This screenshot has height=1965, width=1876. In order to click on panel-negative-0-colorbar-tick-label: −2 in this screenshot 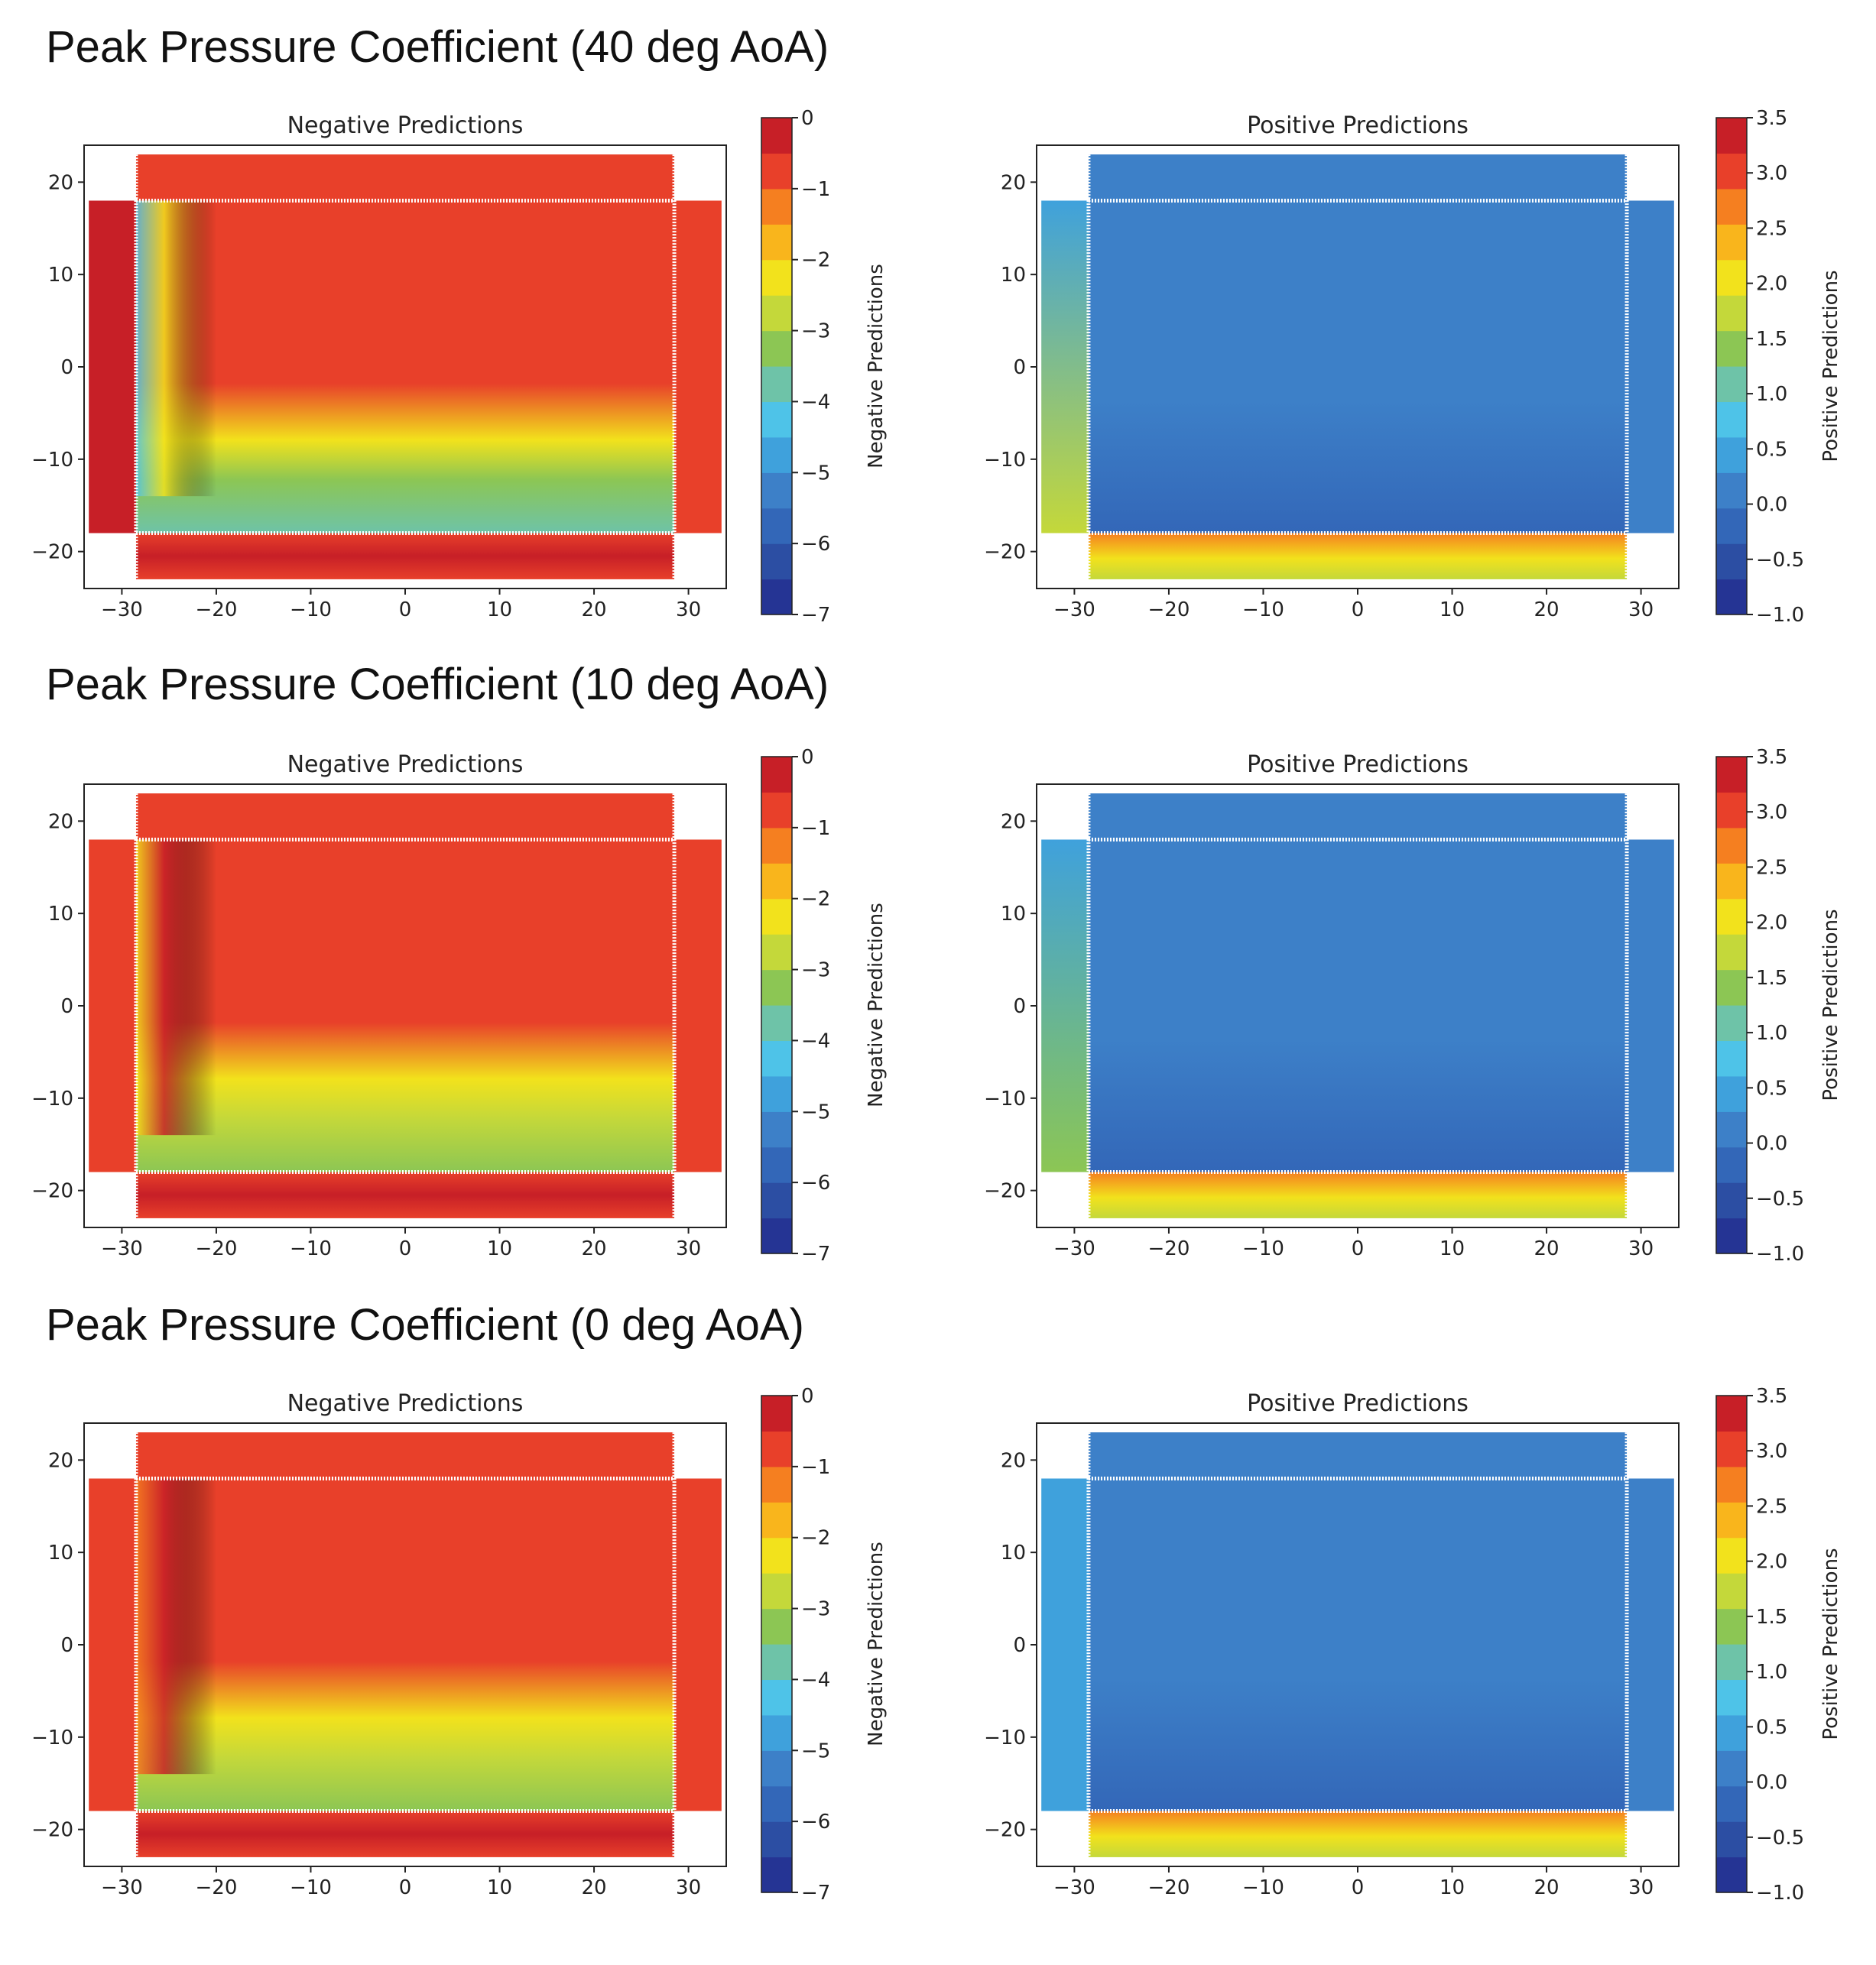, I will do `click(815, 1538)`.